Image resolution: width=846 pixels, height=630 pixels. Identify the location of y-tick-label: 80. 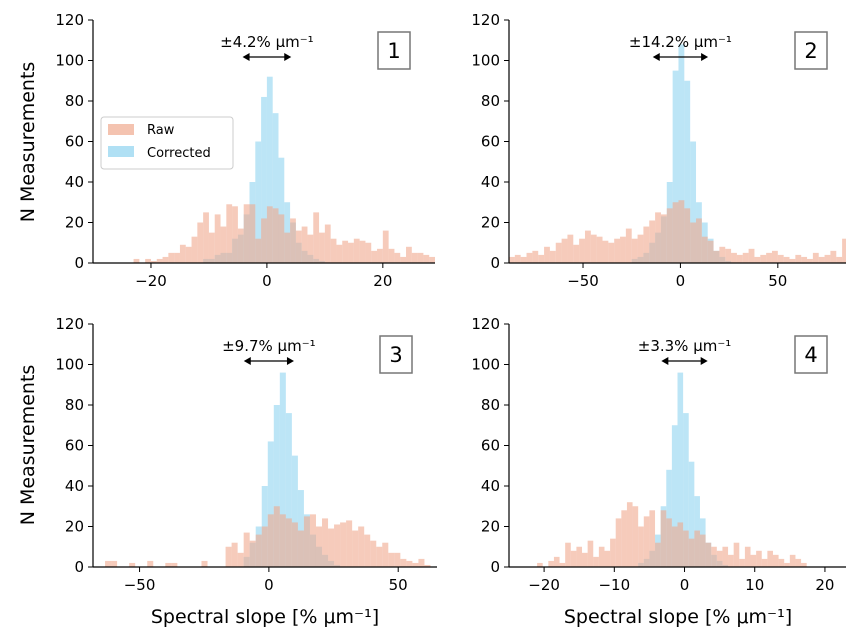
(74, 405).